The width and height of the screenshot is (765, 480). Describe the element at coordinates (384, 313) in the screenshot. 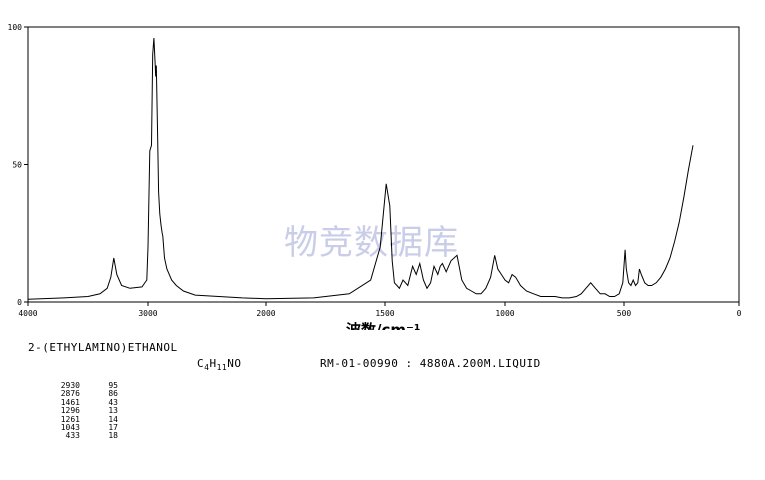

I see `x-tick-label: 1500` at that location.